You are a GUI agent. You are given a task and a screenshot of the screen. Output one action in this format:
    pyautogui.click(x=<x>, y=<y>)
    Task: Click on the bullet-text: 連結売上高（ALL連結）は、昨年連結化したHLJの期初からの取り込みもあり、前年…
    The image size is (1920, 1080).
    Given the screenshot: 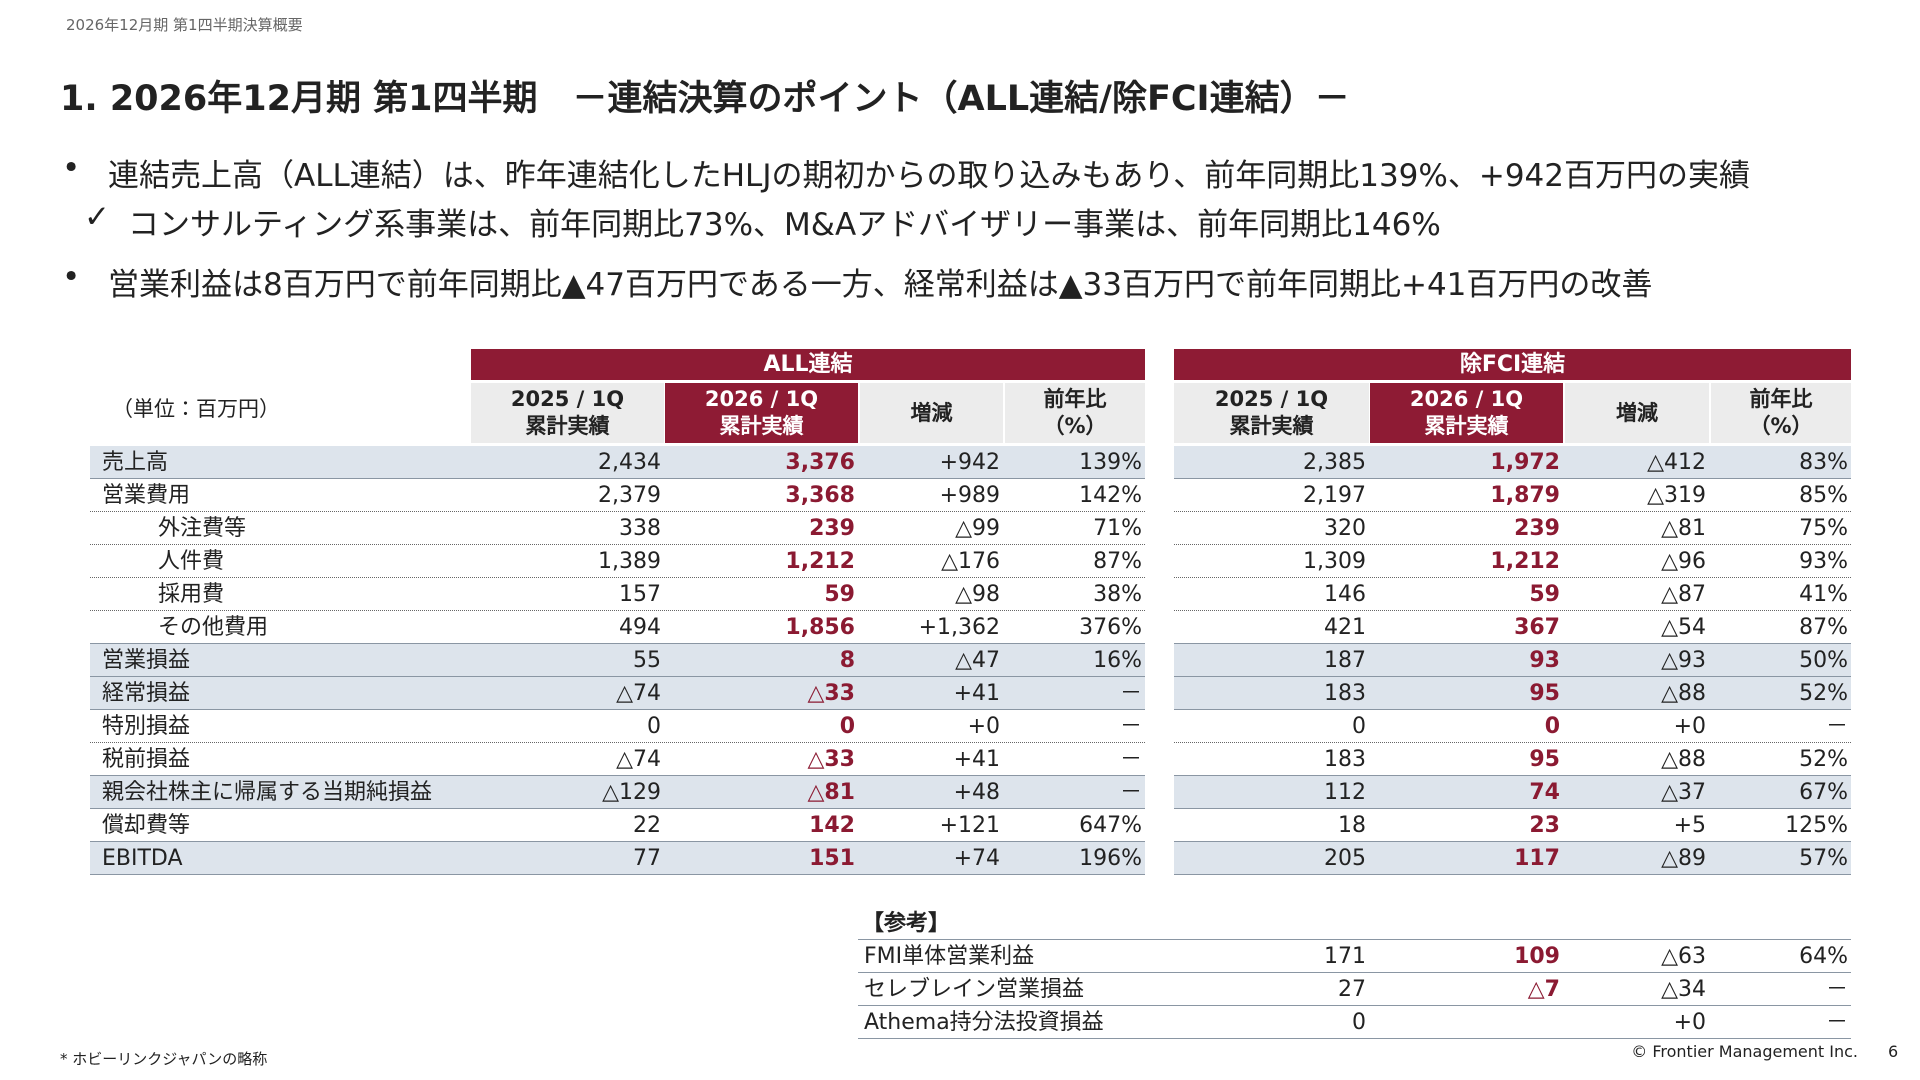 What is the action you would take?
    pyautogui.click(x=929, y=176)
    